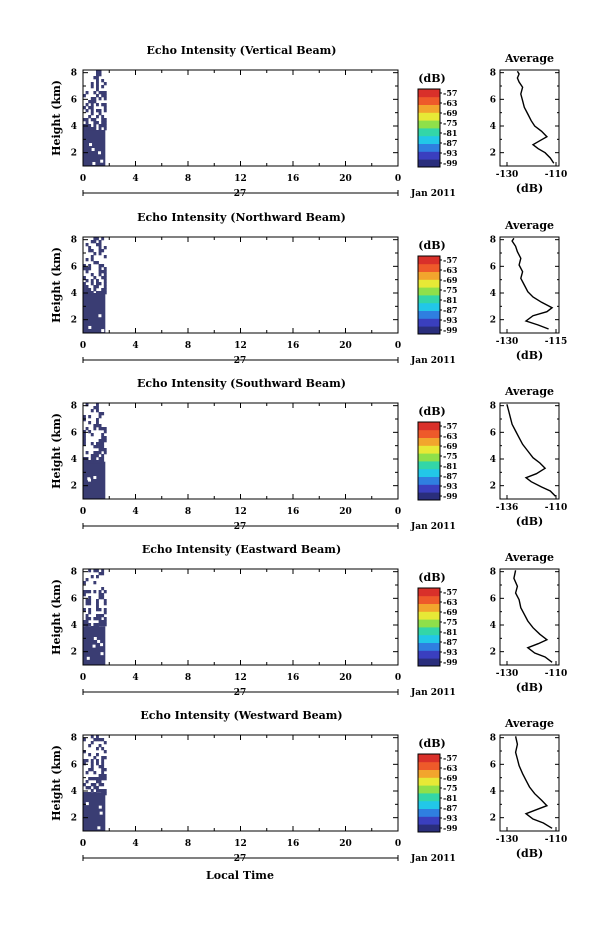 This screenshot has width=616, height=929. Describe the element at coordinates (556, 674) in the screenshot. I see `profile-x-tick-label: -110` at that location.